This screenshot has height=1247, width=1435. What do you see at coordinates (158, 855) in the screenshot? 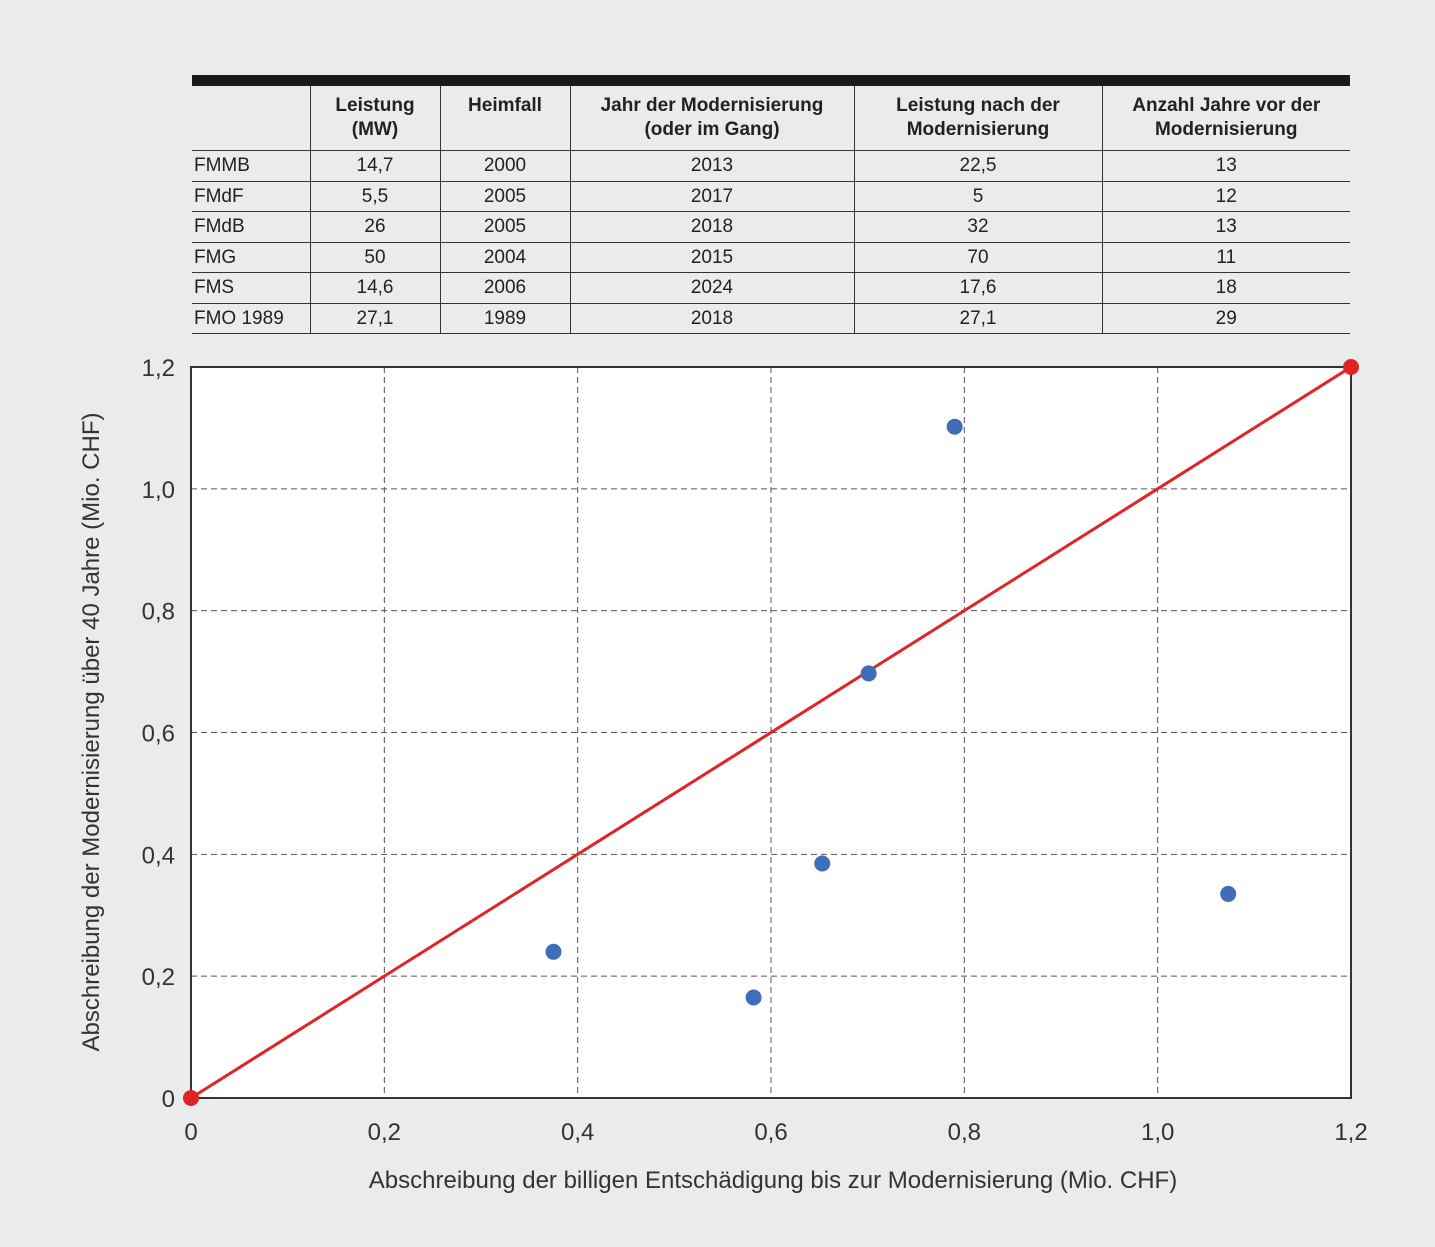
I see `y-tick-label: 0,4` at bounding box center [158, 855].